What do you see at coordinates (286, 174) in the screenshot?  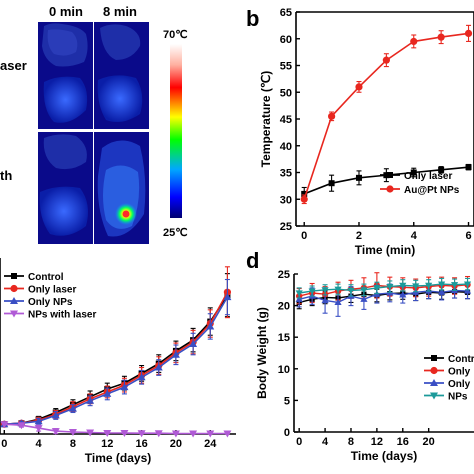 I see `y-tick-label: 35` at bounding box center [286, 174].